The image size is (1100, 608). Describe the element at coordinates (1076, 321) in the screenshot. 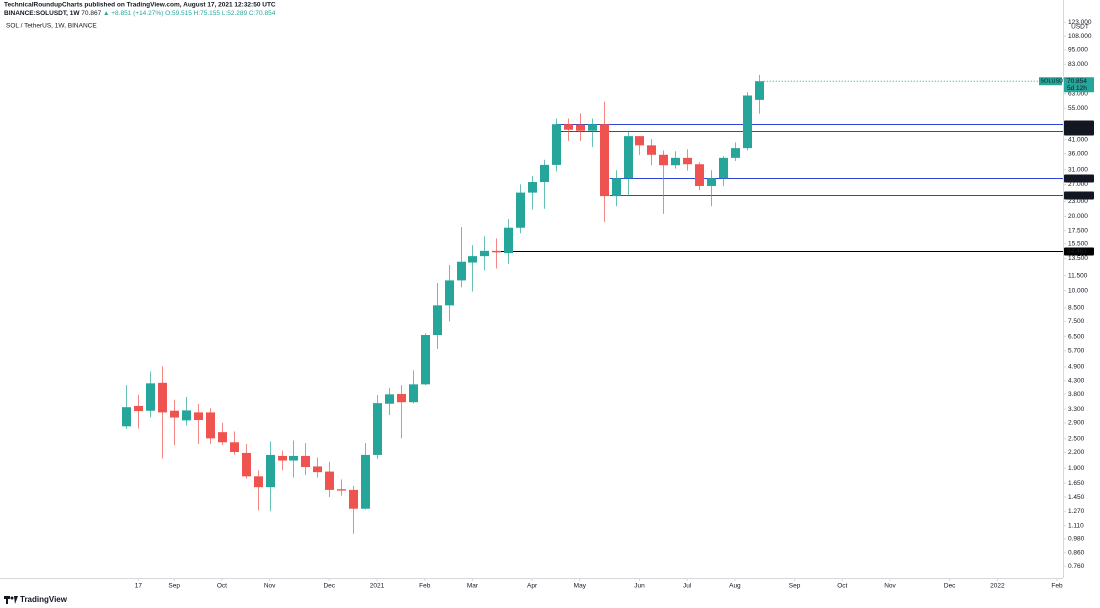

I see `y-tick-label: 7.500` at that location.